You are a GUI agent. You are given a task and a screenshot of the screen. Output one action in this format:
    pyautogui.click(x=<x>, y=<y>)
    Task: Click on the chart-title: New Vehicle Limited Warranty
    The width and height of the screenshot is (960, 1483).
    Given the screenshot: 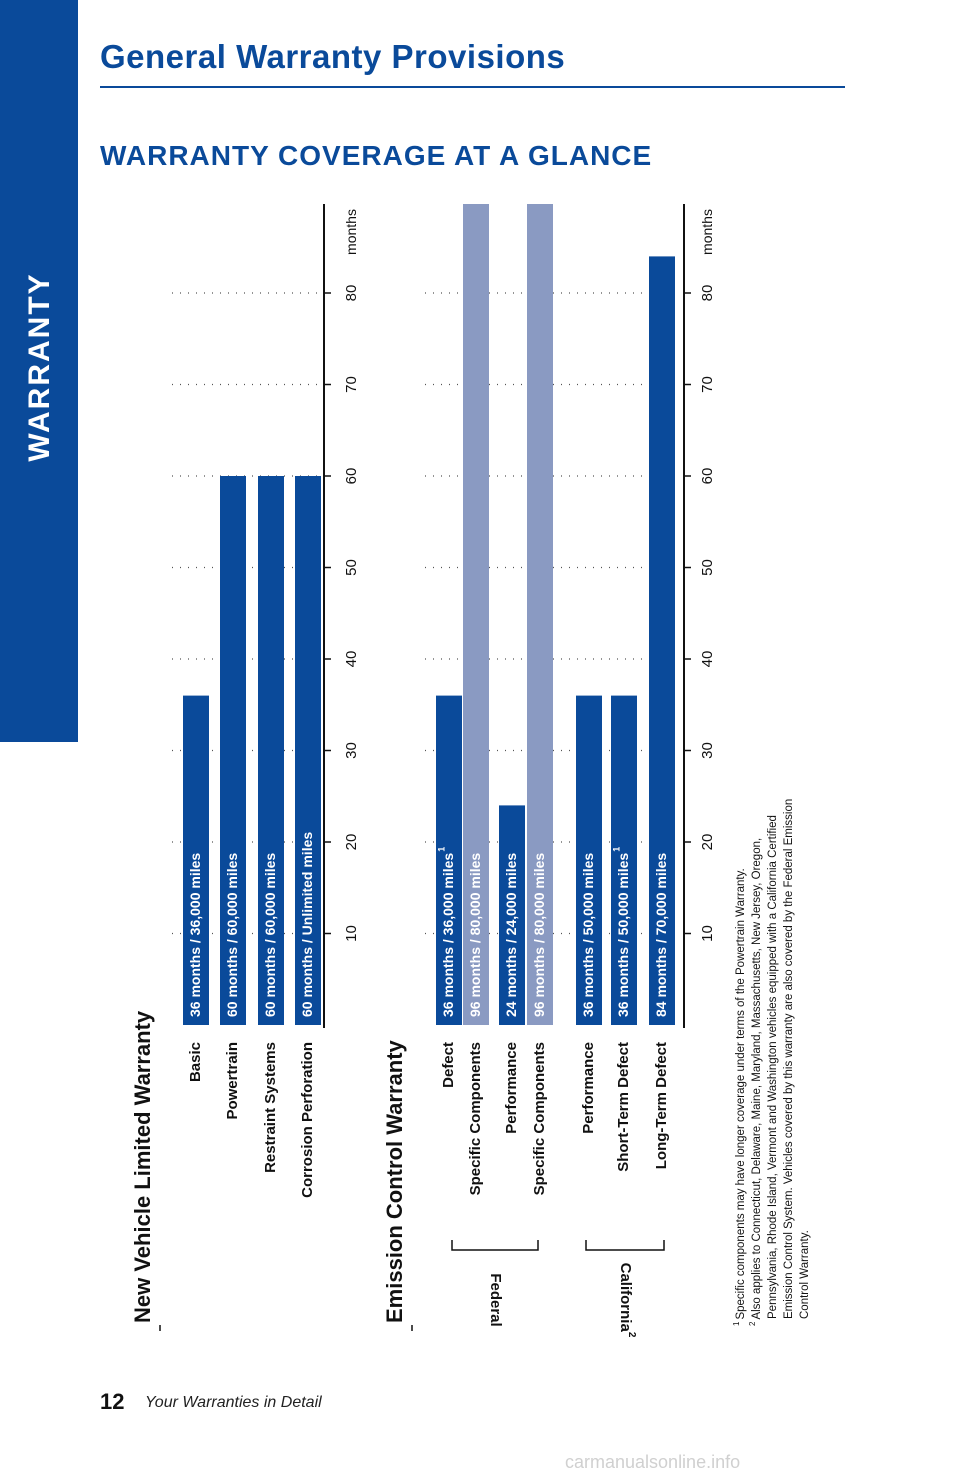 What is the action you would take?
    pyautogui.click(x=142, y=1166)
    